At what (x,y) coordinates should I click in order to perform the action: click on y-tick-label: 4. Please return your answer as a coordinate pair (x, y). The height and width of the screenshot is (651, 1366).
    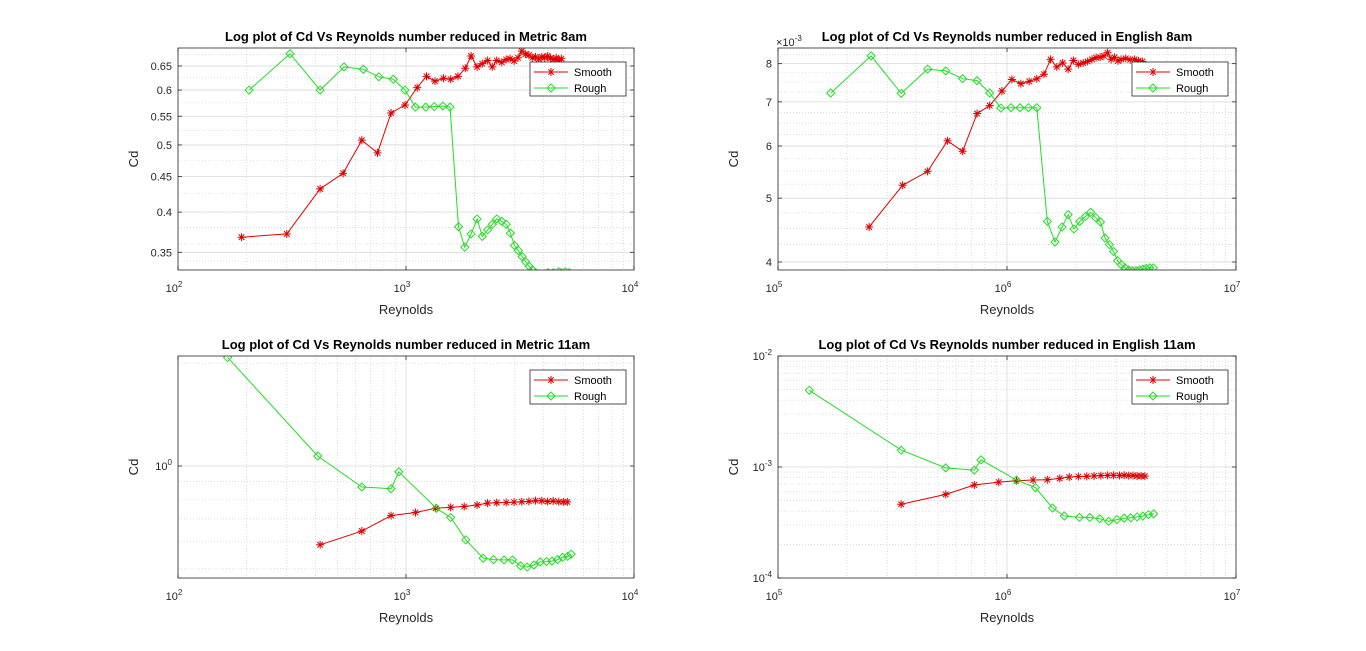
    Looking at the image, I should click on (769, 263).